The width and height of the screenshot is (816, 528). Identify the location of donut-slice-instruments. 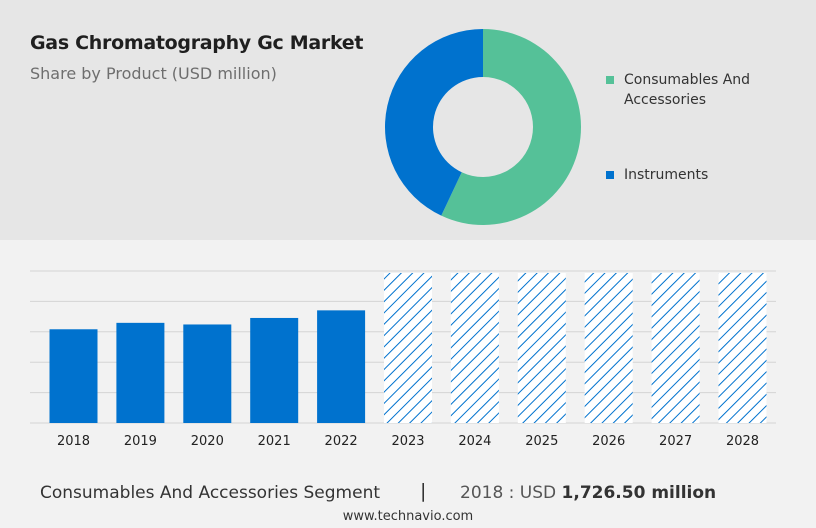
(434, 122).